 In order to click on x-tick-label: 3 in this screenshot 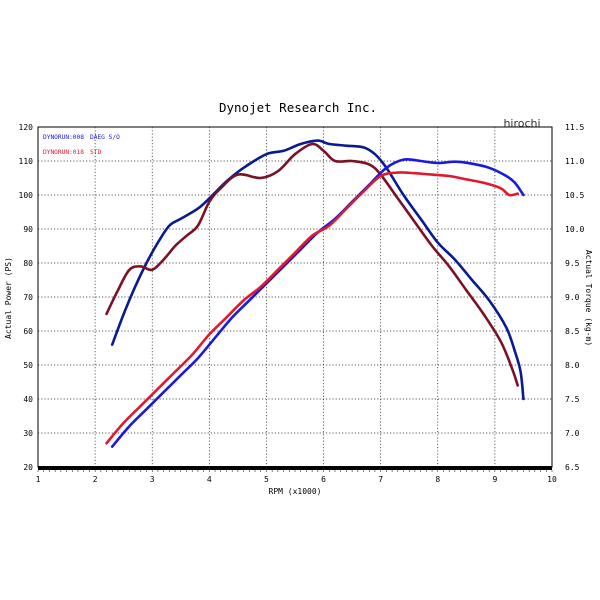, I will do `click(152, 479)`.